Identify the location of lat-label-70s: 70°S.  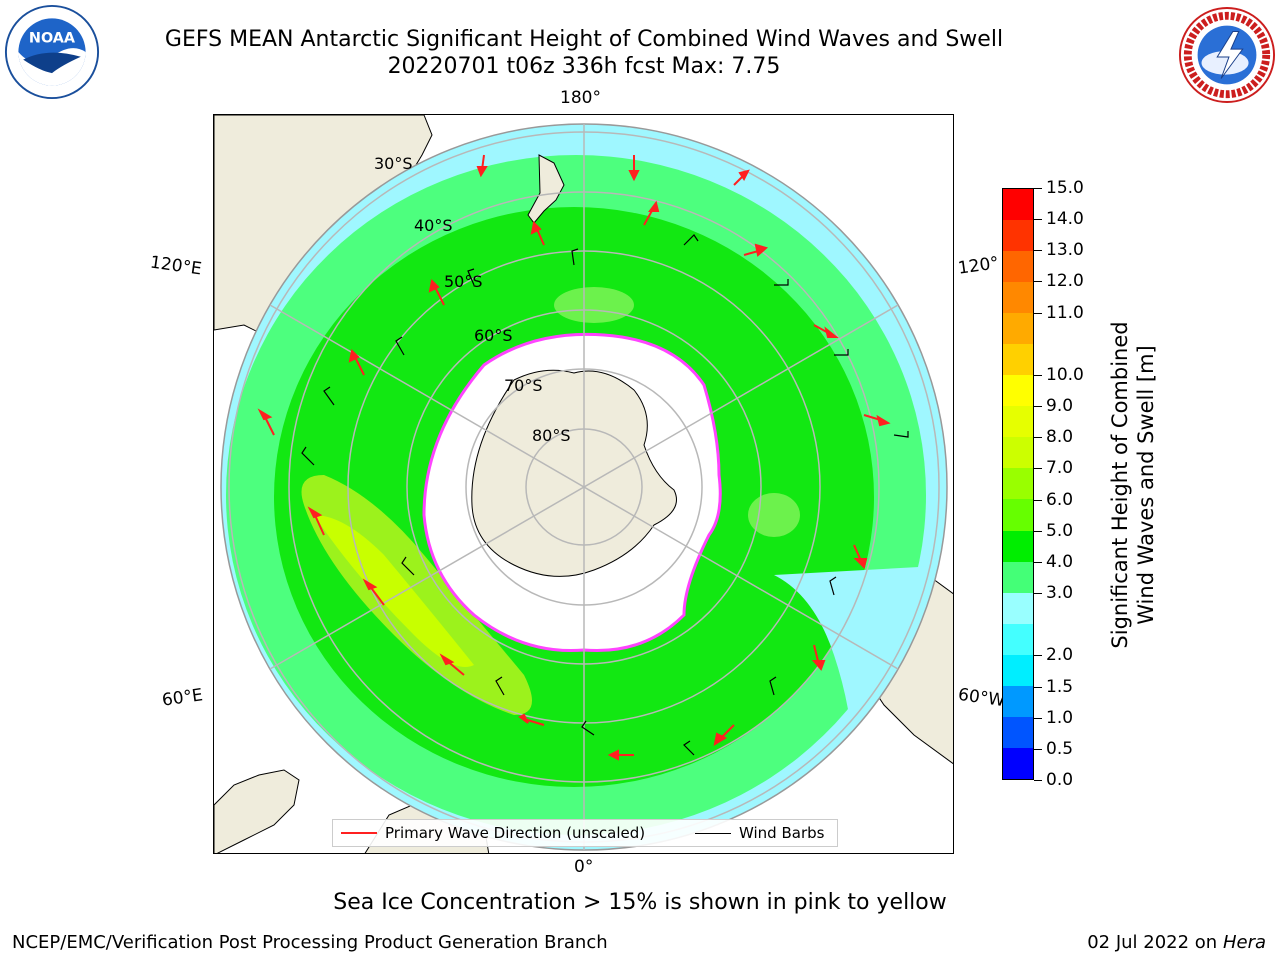
(523, 385).